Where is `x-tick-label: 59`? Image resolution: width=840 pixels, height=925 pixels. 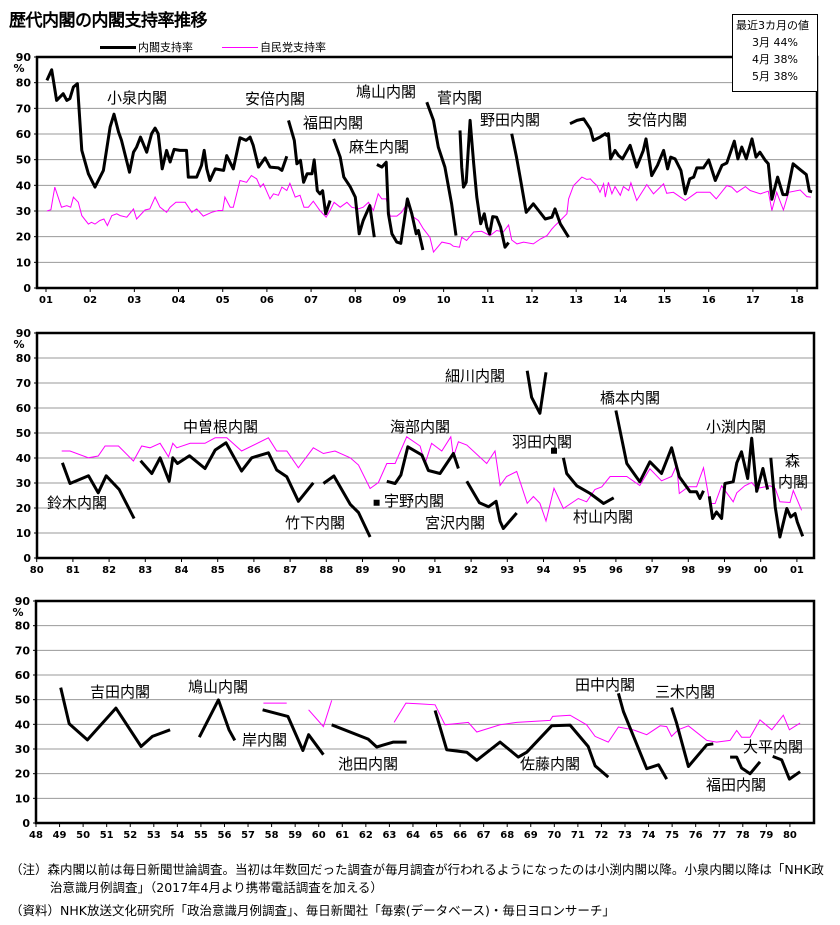 x-tick-label: 59 is located at coordinates (295, 835).